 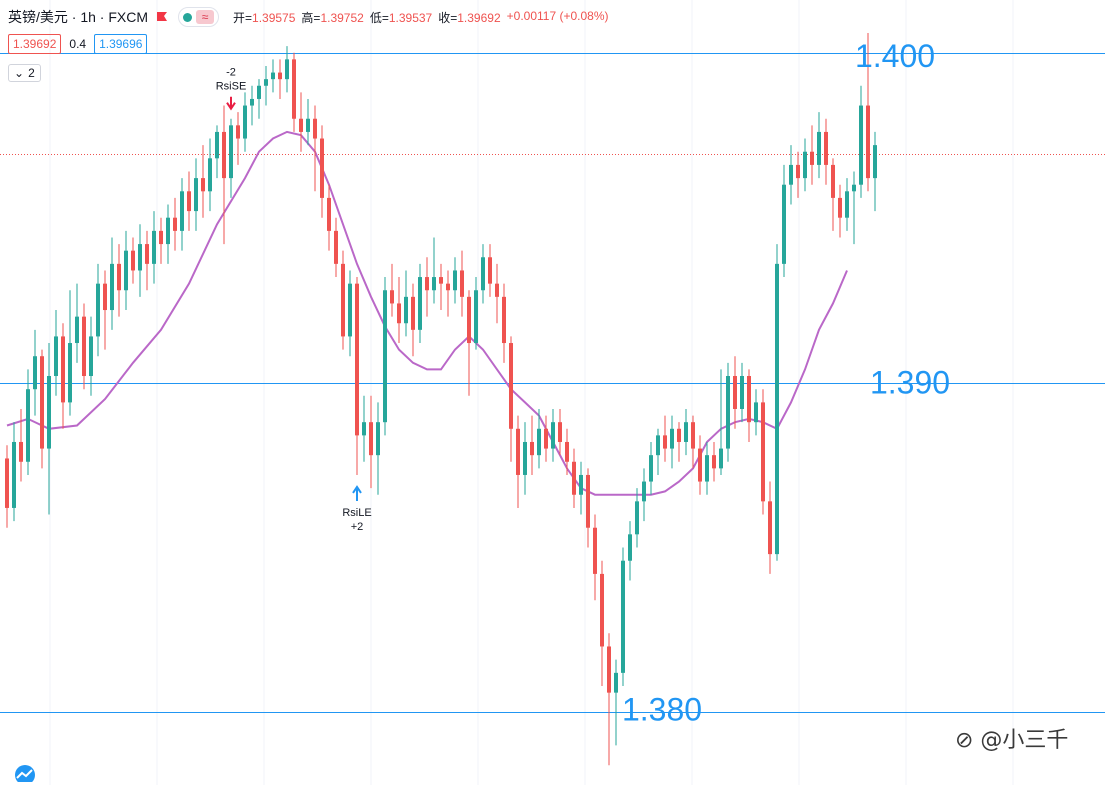 I want to click on short-signal: -2 RsiSE, so click(x=231, y=89).